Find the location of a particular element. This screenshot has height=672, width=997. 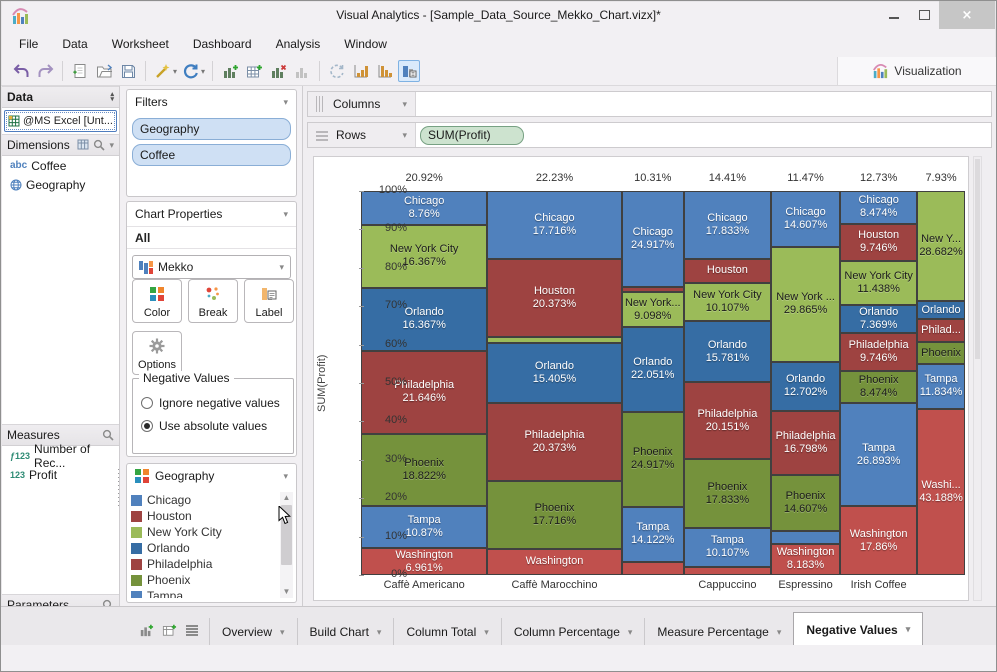

mekko-segment: Tampa 14.122% is located at coordinates (652, 534).